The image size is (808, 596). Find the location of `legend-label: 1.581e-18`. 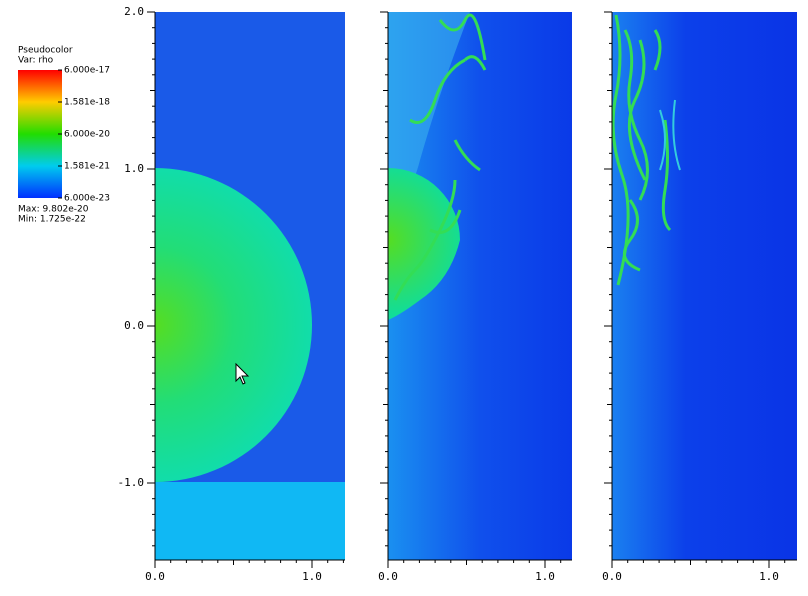

legend-label: 1.581e-18 is located at coordinates (87, 103).